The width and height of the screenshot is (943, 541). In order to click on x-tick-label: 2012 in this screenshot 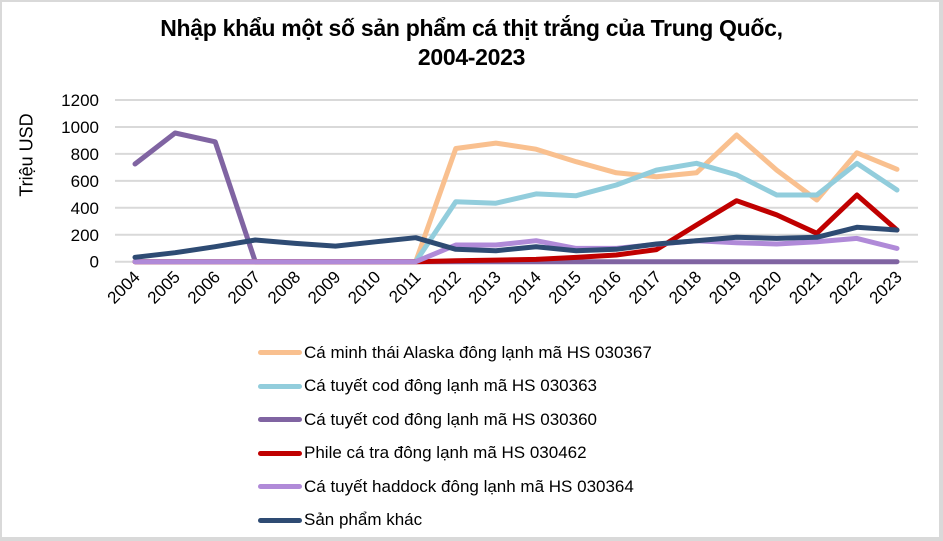, I will do `click(444, 287)`.